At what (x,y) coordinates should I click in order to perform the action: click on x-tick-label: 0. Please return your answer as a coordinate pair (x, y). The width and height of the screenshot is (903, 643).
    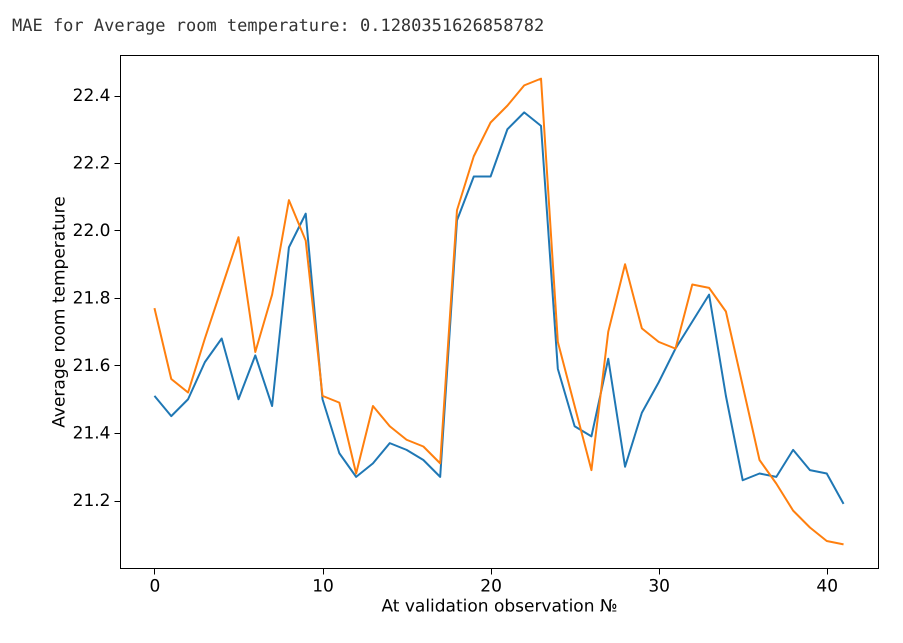
    Looking at the image, I should click on (155, 586).